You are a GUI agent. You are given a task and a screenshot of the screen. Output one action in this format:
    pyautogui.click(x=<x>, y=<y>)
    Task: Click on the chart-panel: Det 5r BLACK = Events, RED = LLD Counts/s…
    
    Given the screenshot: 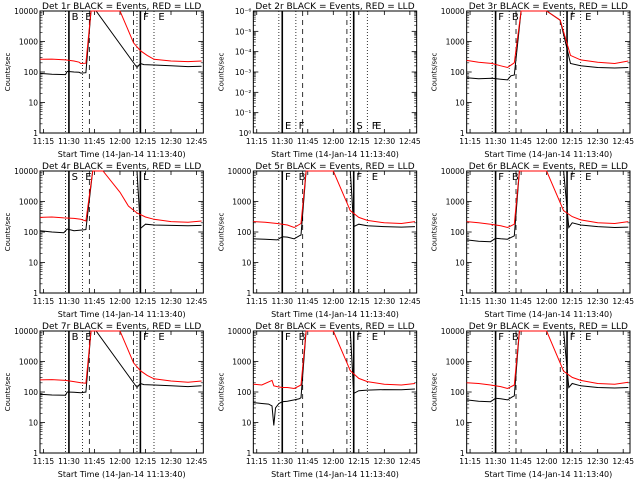 What is the action you would take?
    pyautogui.click(x=319, y=240)
    